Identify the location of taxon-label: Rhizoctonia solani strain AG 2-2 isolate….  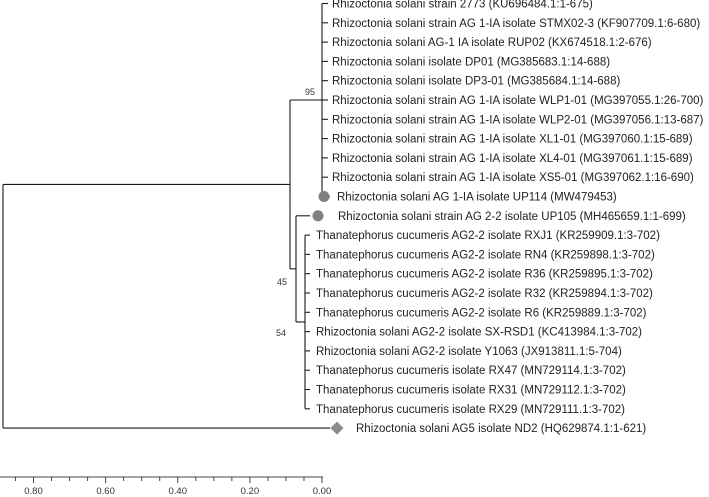
(512, 217).